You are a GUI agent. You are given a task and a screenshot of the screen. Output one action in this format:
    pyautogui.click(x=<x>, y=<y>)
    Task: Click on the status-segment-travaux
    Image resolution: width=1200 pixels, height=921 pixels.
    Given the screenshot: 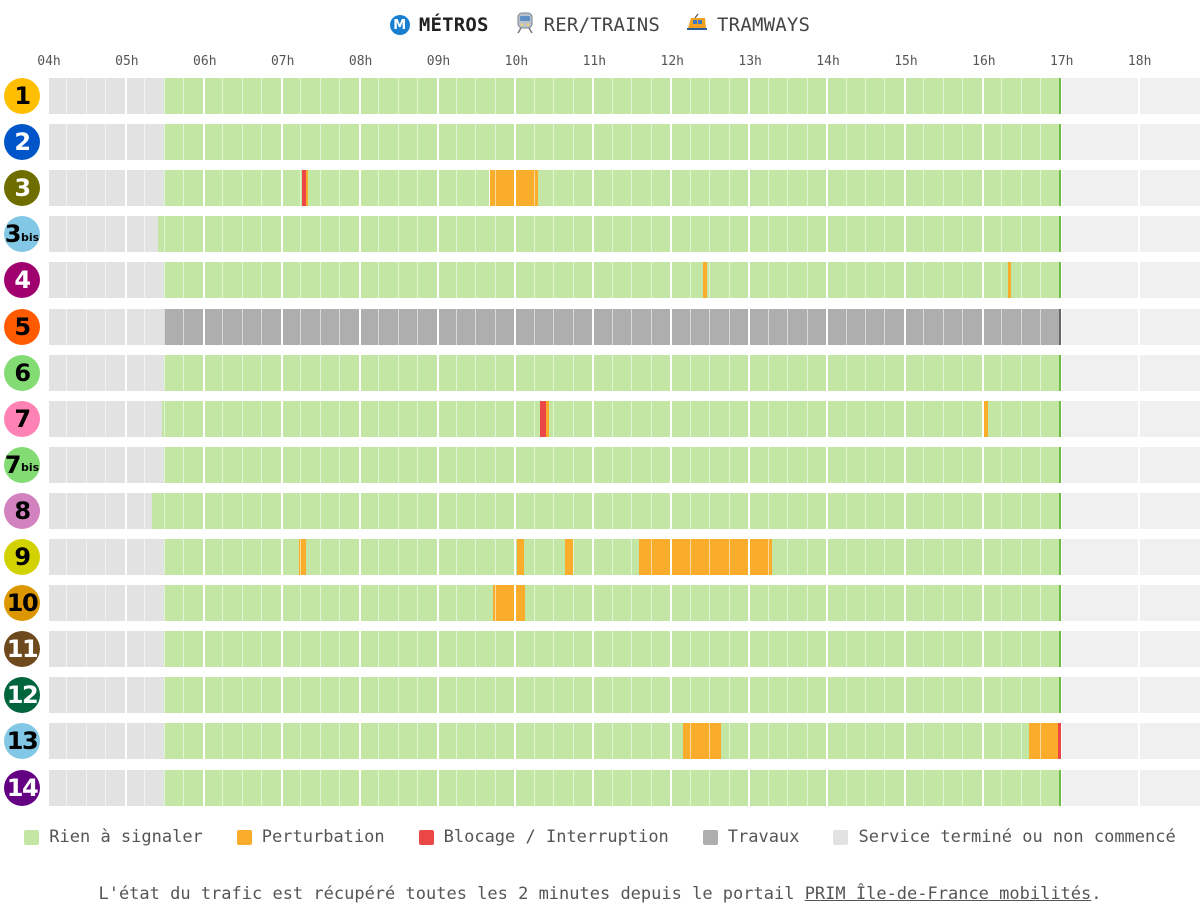 What is the action you would take?
    pyautogui.click(x=611, y=326)
    